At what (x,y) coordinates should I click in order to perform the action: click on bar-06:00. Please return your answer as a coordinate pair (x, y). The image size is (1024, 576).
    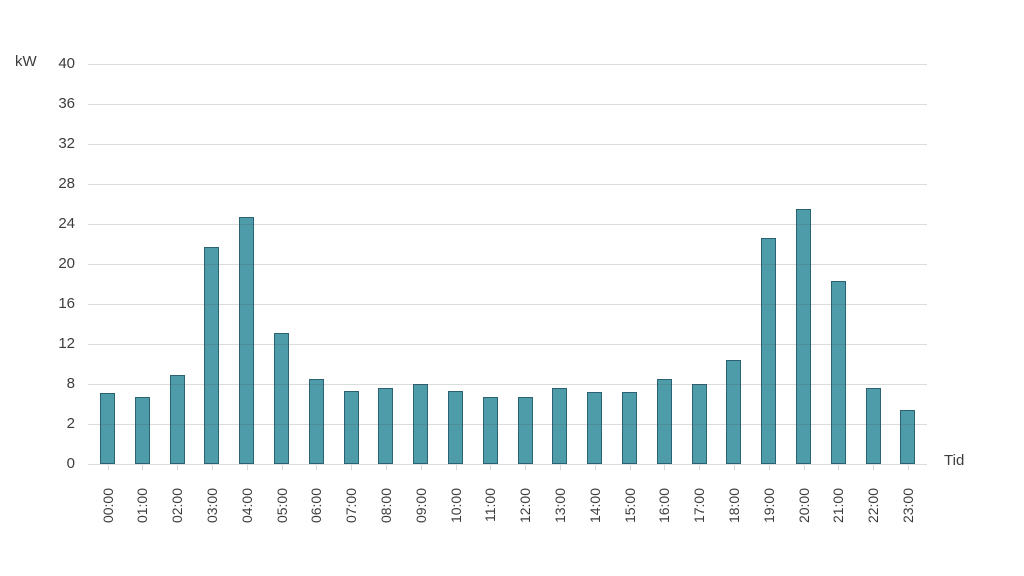
    Looking at the image, I should click on (316, 421).